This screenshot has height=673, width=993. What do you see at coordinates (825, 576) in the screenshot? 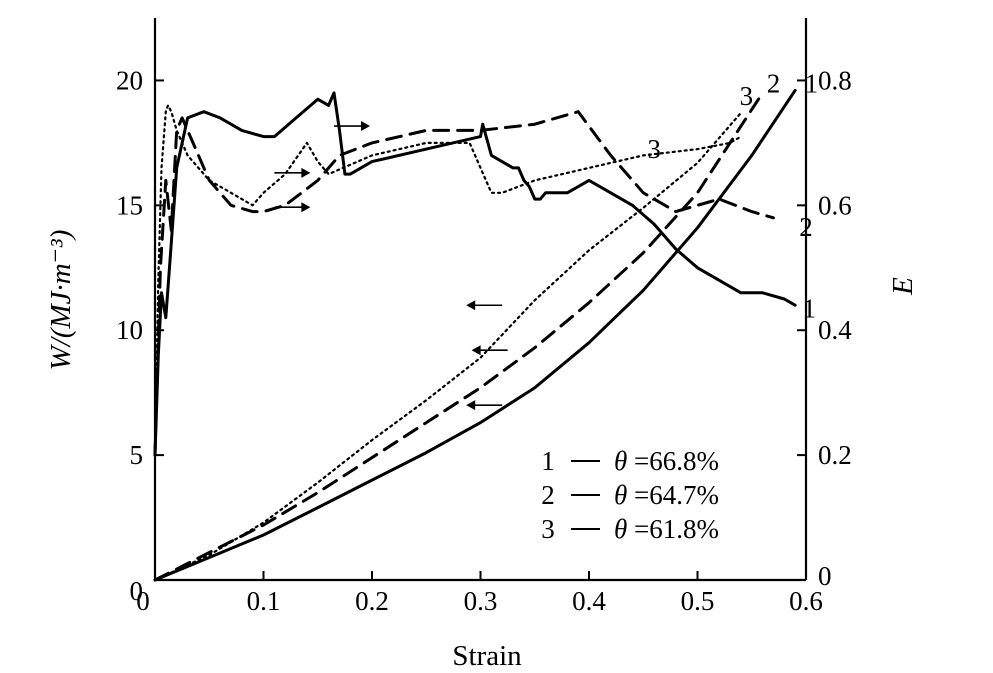
I see `y2-tick-label: 0` at bounding box center [825, 576].